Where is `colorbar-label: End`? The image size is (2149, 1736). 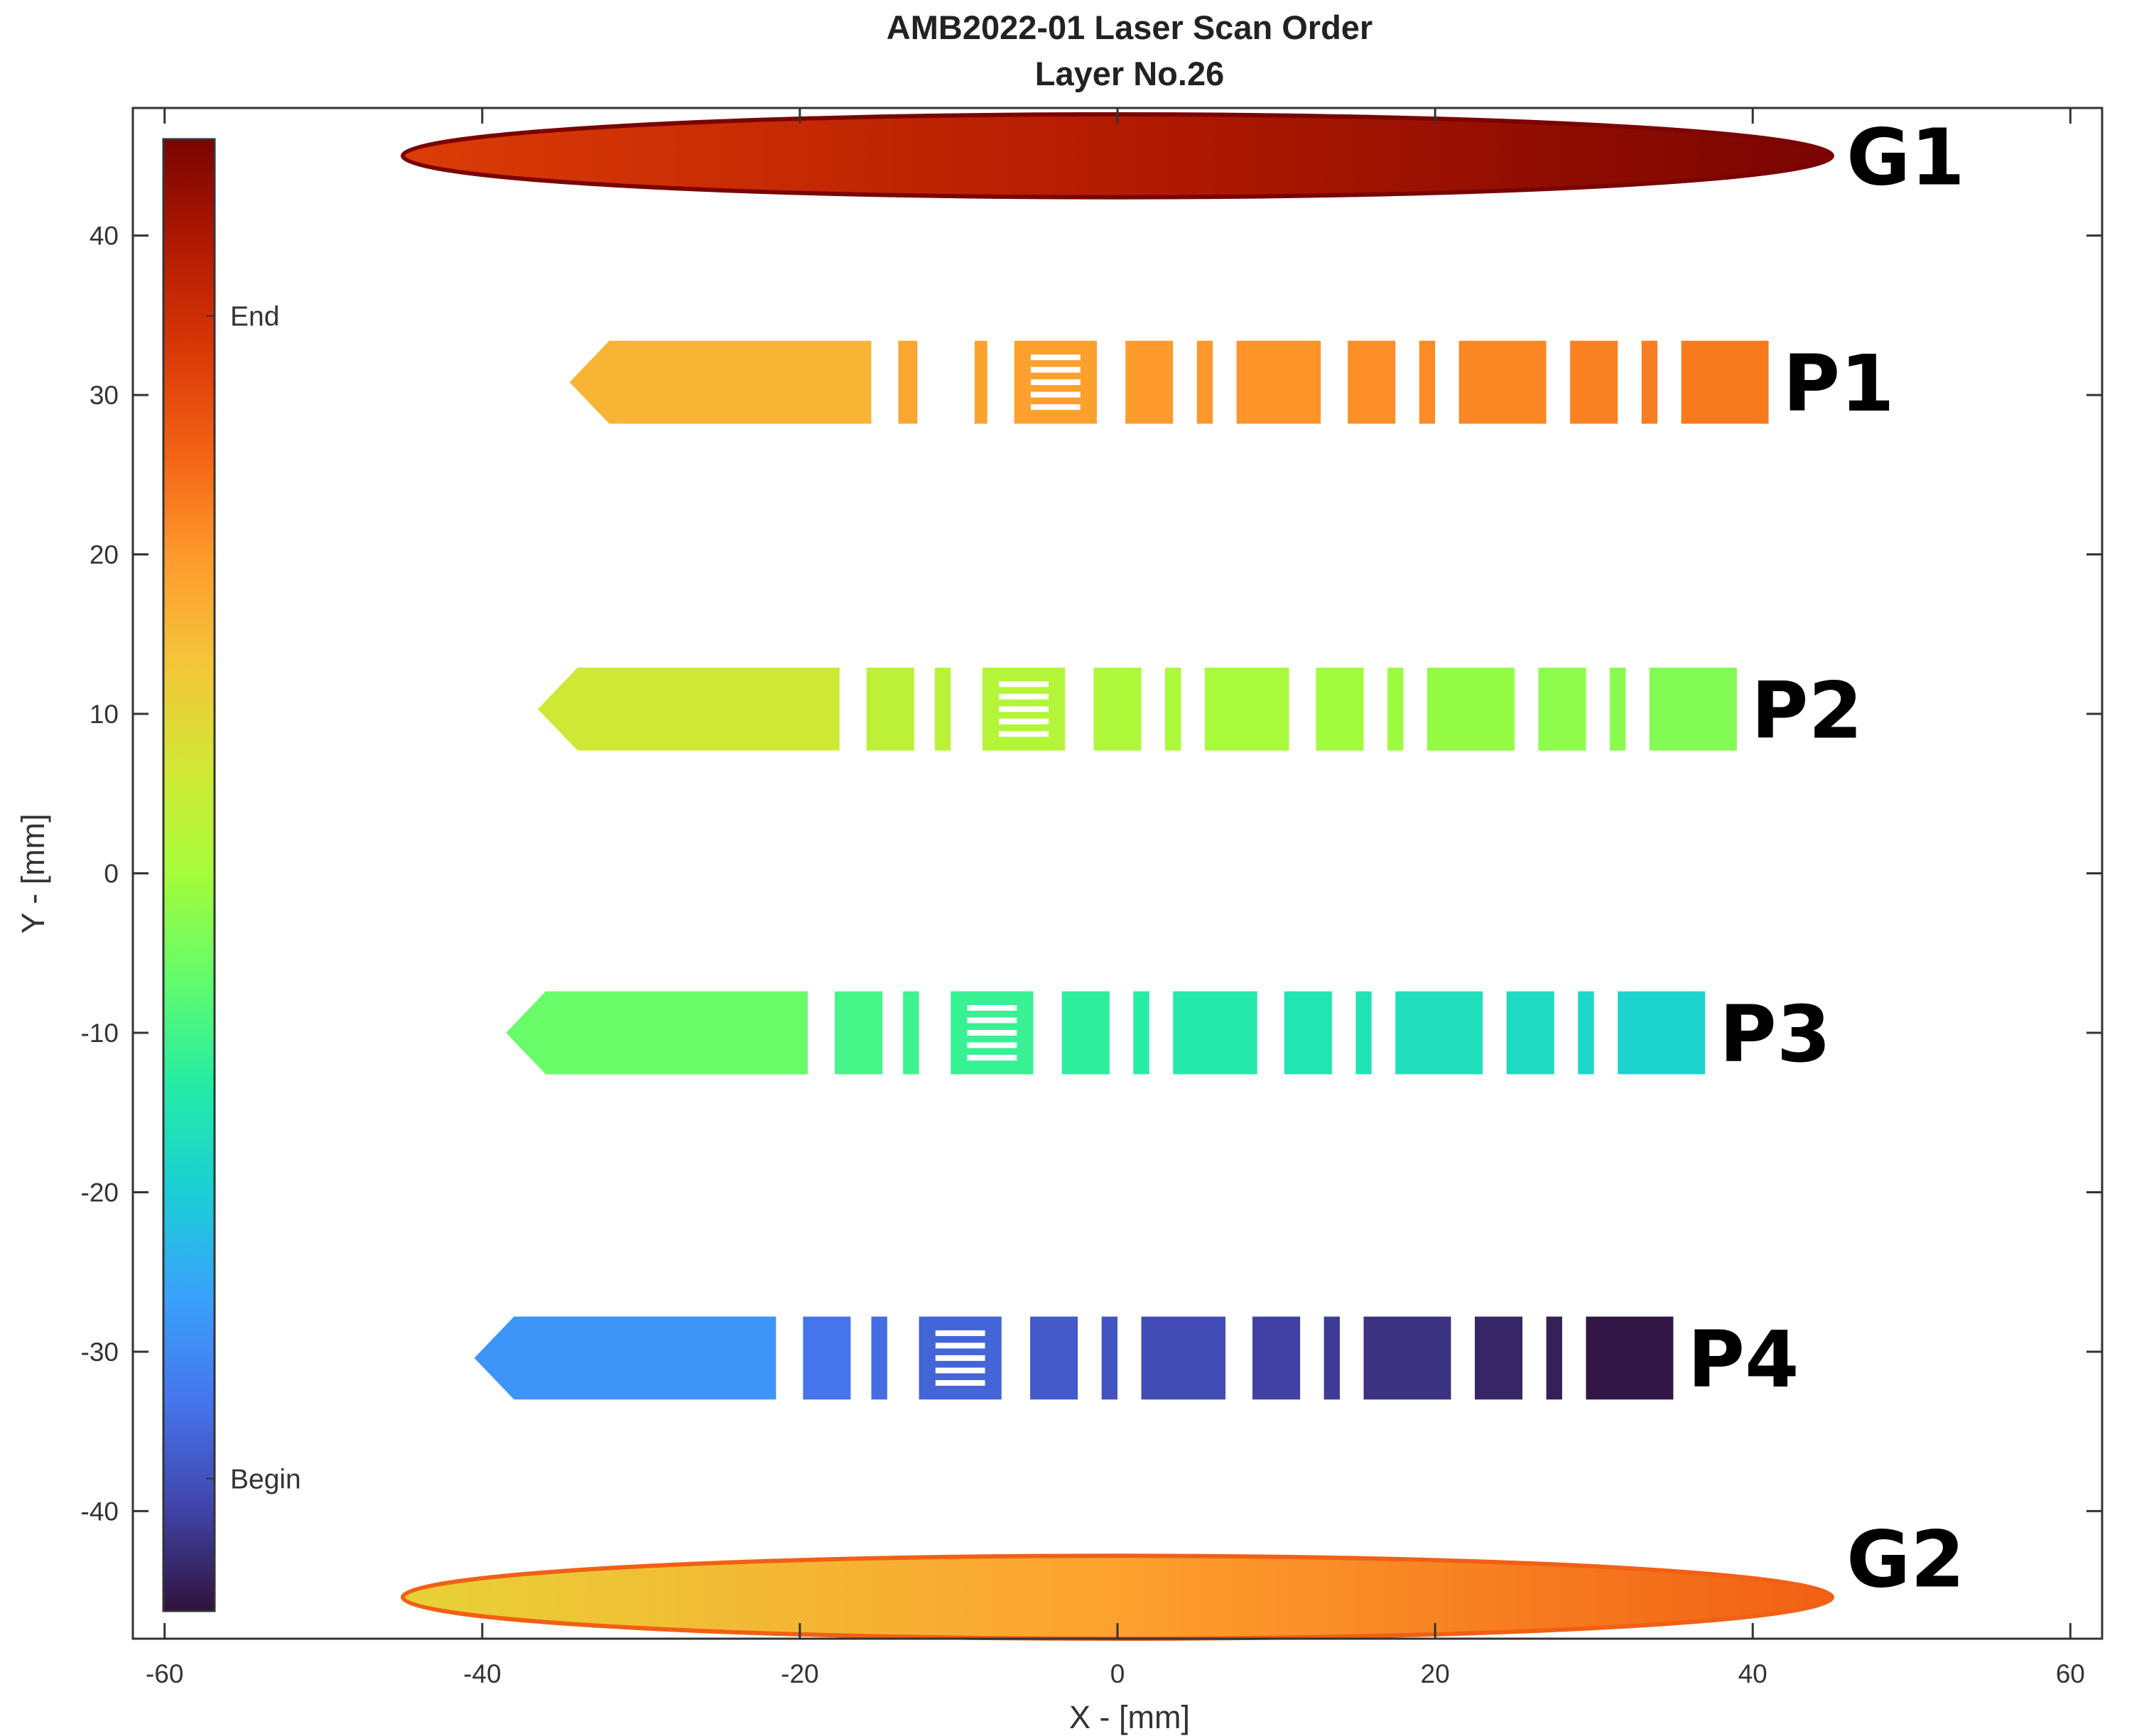 colorbar-label: End is located at coordinates (254, 317).